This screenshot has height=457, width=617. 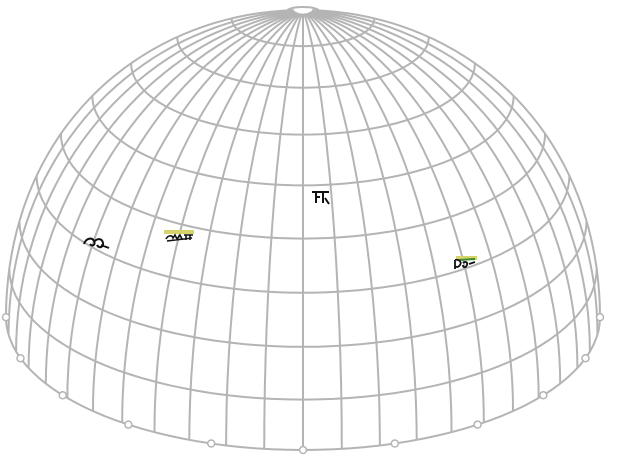 I want to click on glyph-left-stroke, so click(x=96, y=243).